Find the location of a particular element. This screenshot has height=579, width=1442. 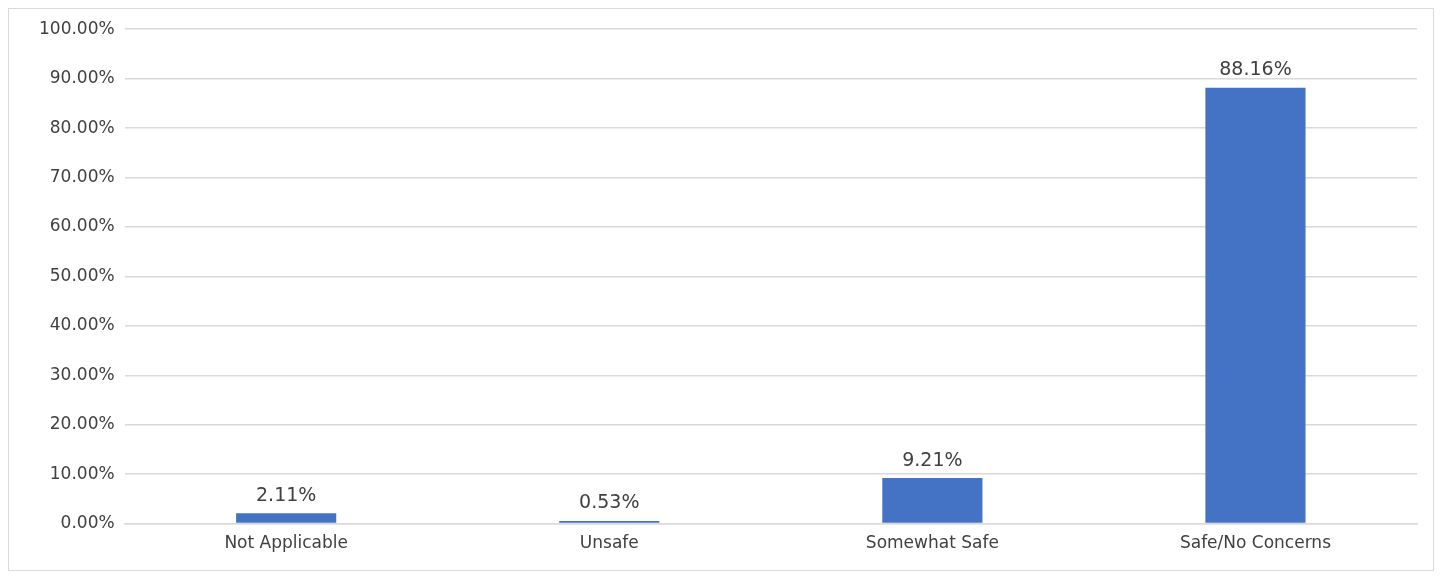

data-label: 2.11% is located at coordinates (286, 493).